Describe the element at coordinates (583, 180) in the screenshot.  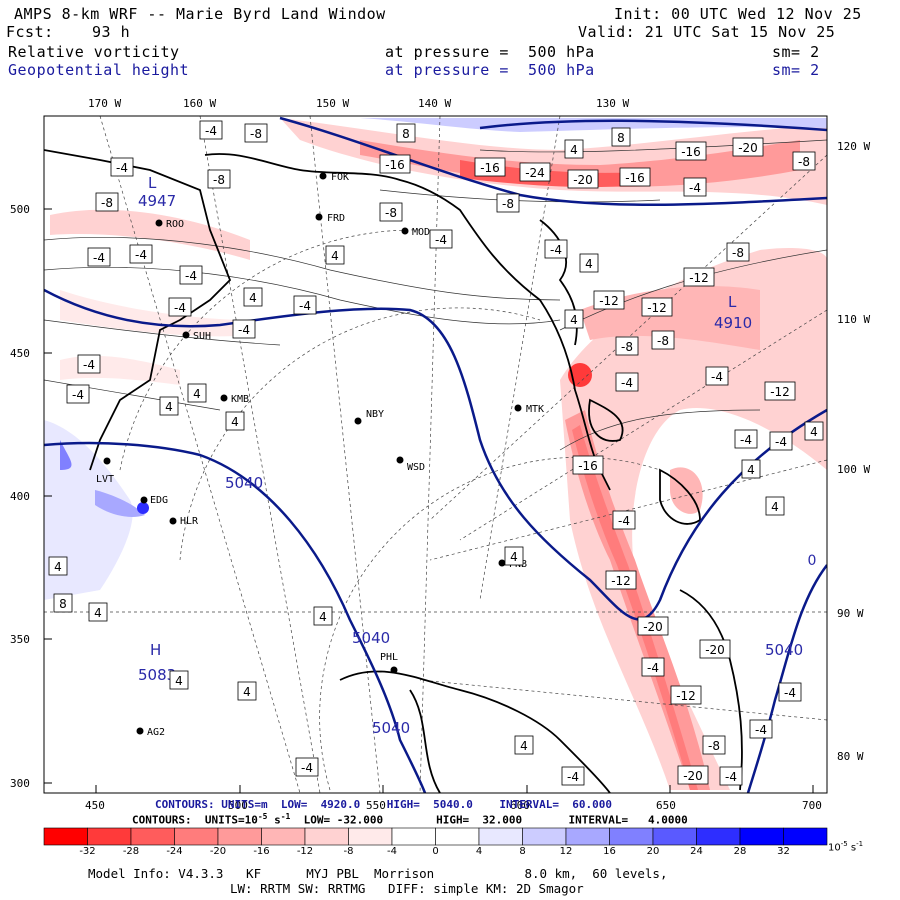
I see `svg-text: -20` at that location.